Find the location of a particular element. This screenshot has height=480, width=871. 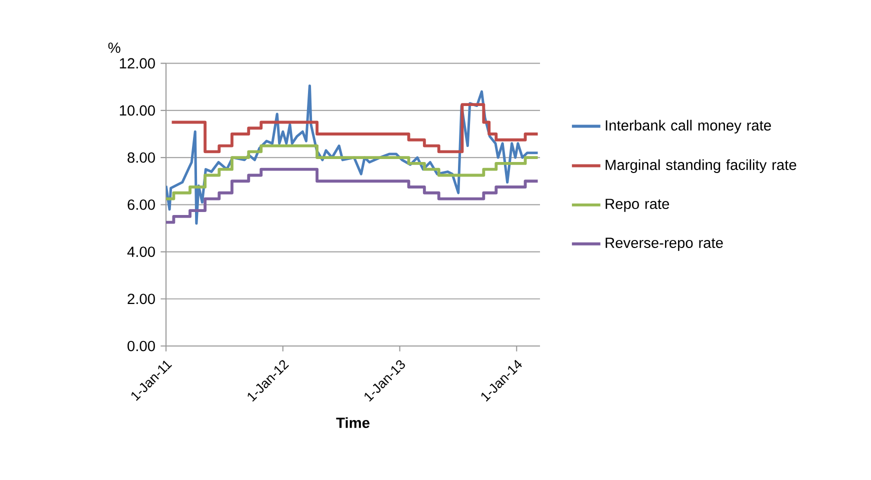

x-axis-title: Time is located at coordinates (353, 422).